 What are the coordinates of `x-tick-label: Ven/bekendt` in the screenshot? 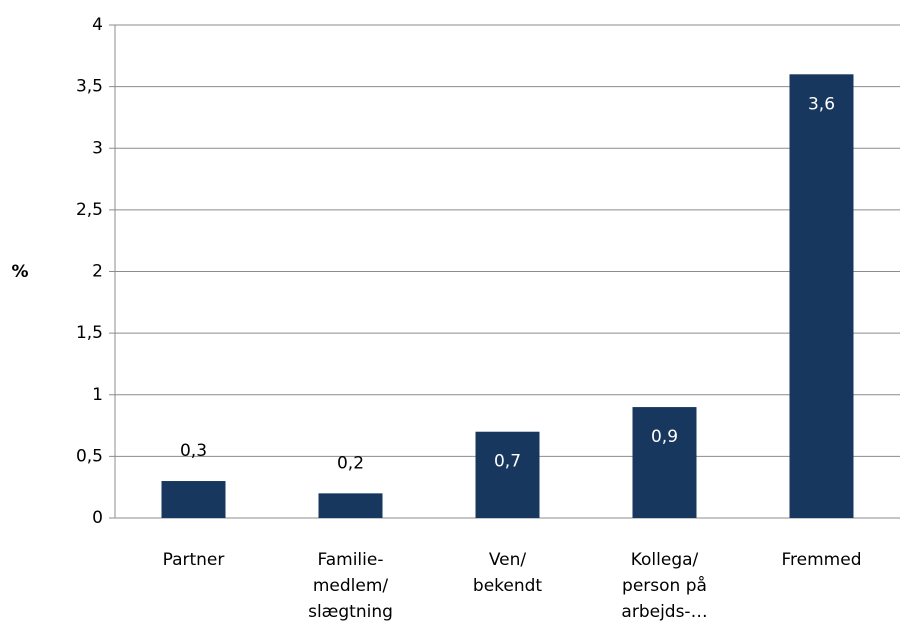 It's located at (508, 573).